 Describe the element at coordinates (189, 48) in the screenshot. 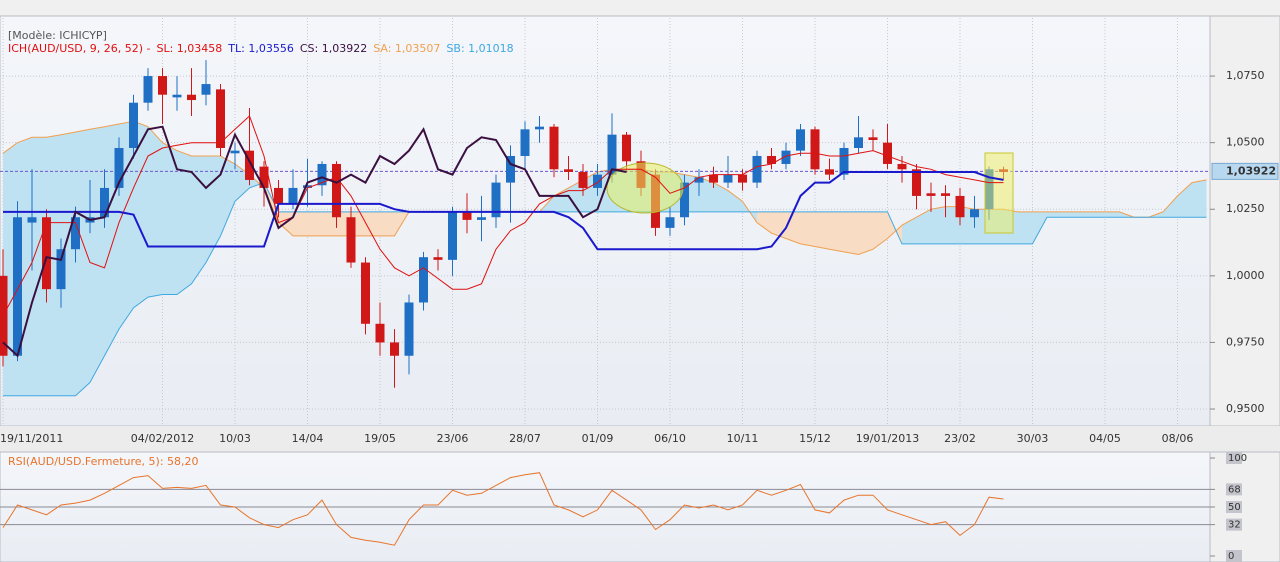

I see `legend-entry: SL: 1,03458` at that location.